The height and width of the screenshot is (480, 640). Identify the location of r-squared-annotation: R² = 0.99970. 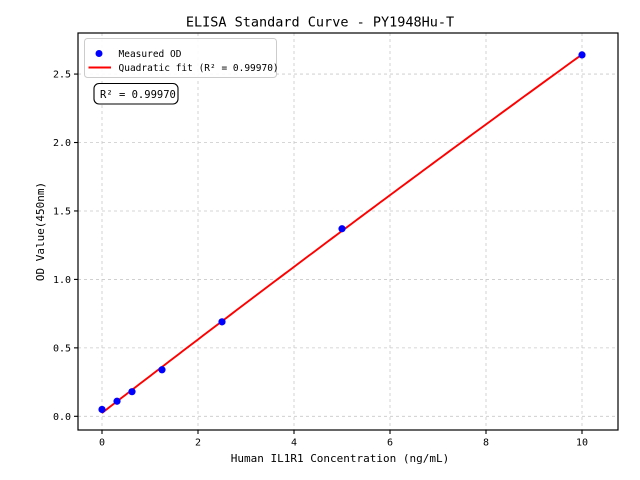
(136, 93).